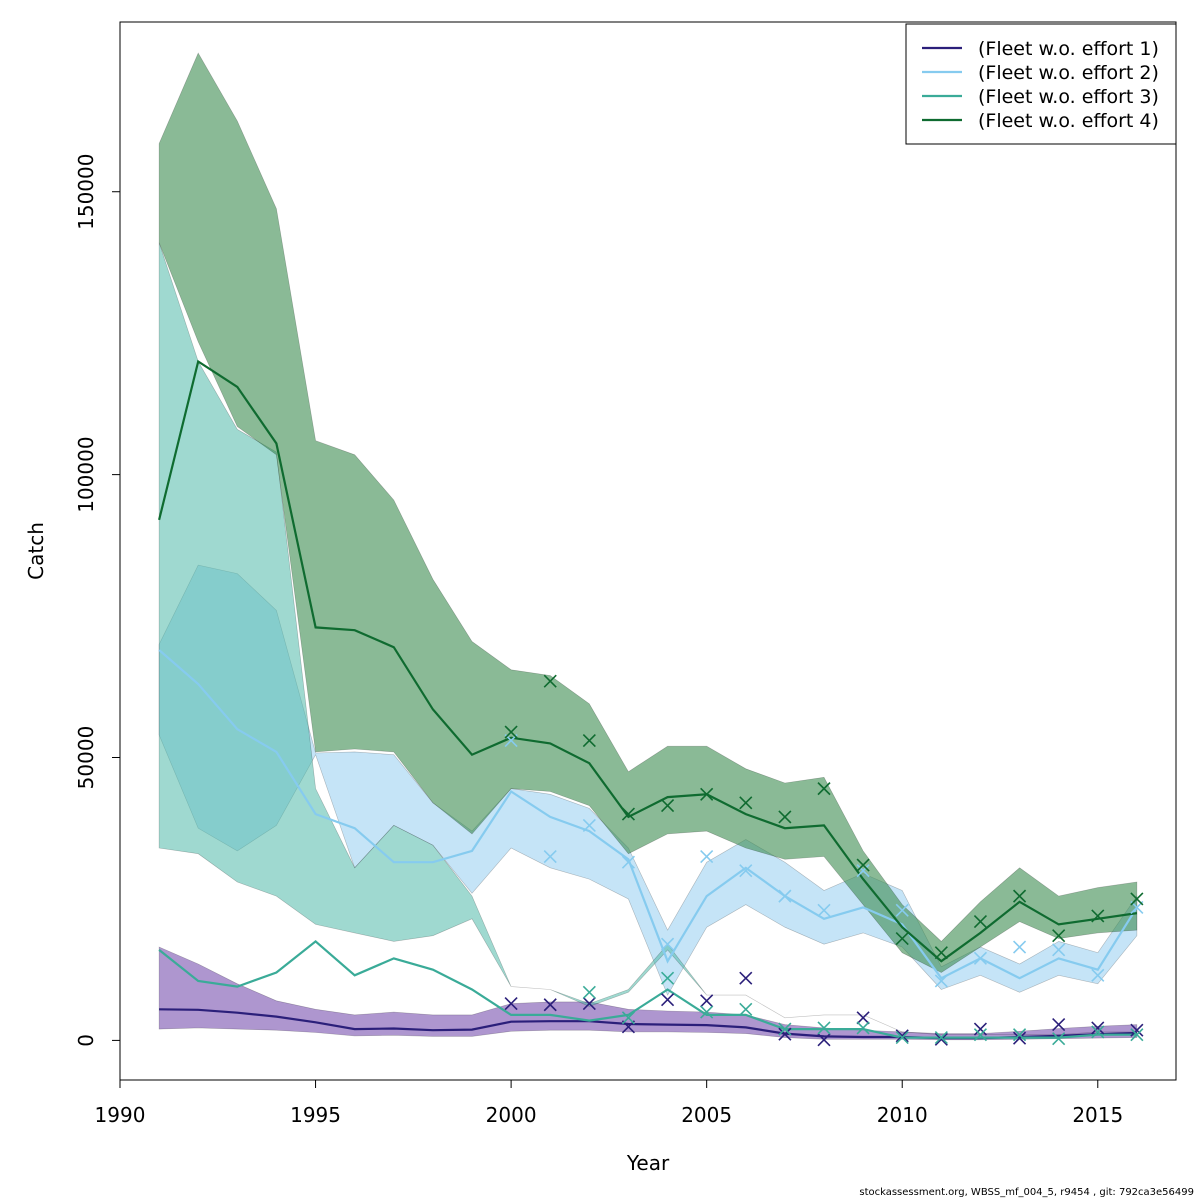 The height and width of the screenshot is (1200, 1200). I want to click on observed-point-3-2009, so click(863, 1028).